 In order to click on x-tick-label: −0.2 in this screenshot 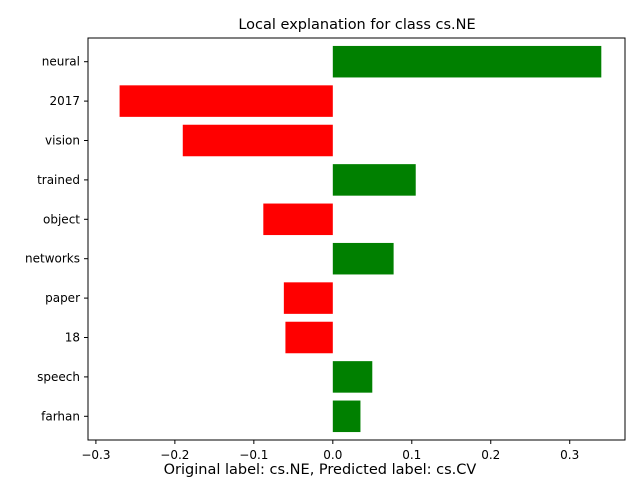, I will do `click(174, 455)`.